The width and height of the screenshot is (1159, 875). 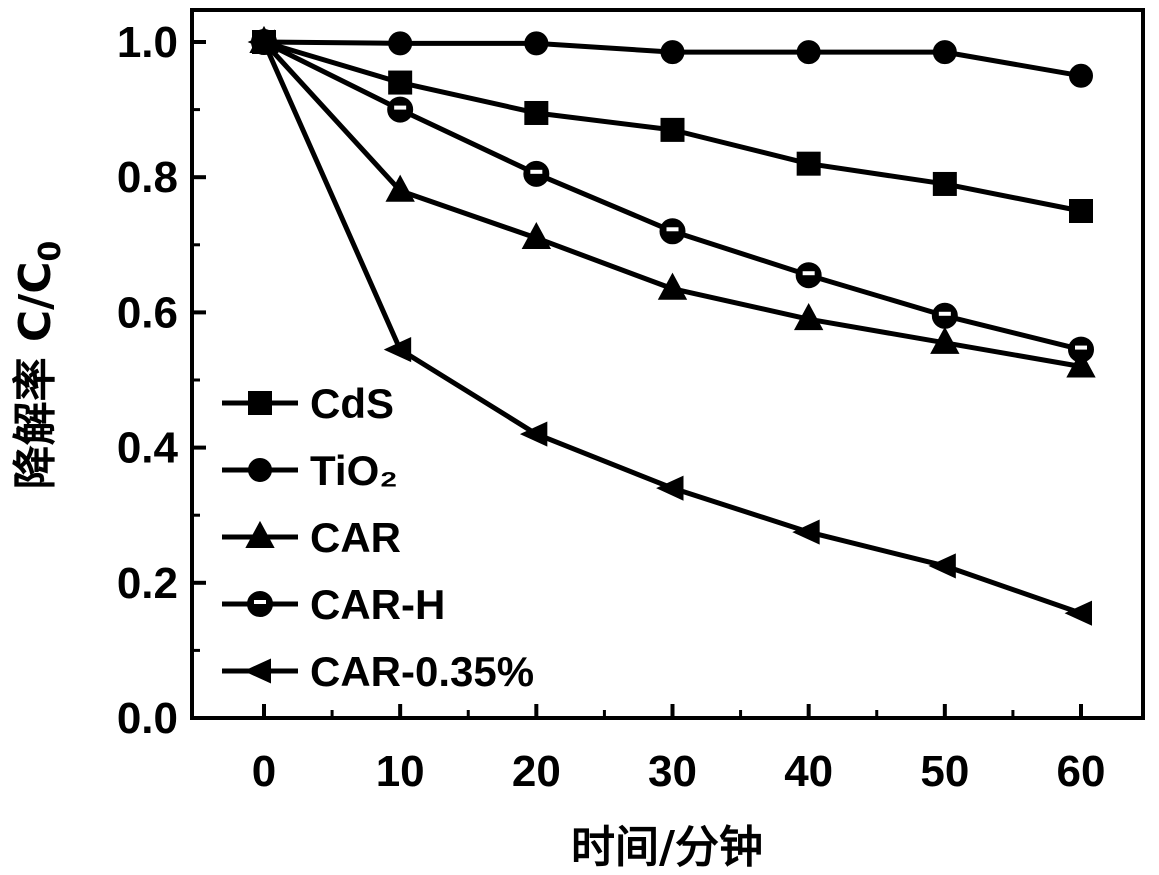 I want to click on x-tick-label: 20, so click(x=536, y=771).